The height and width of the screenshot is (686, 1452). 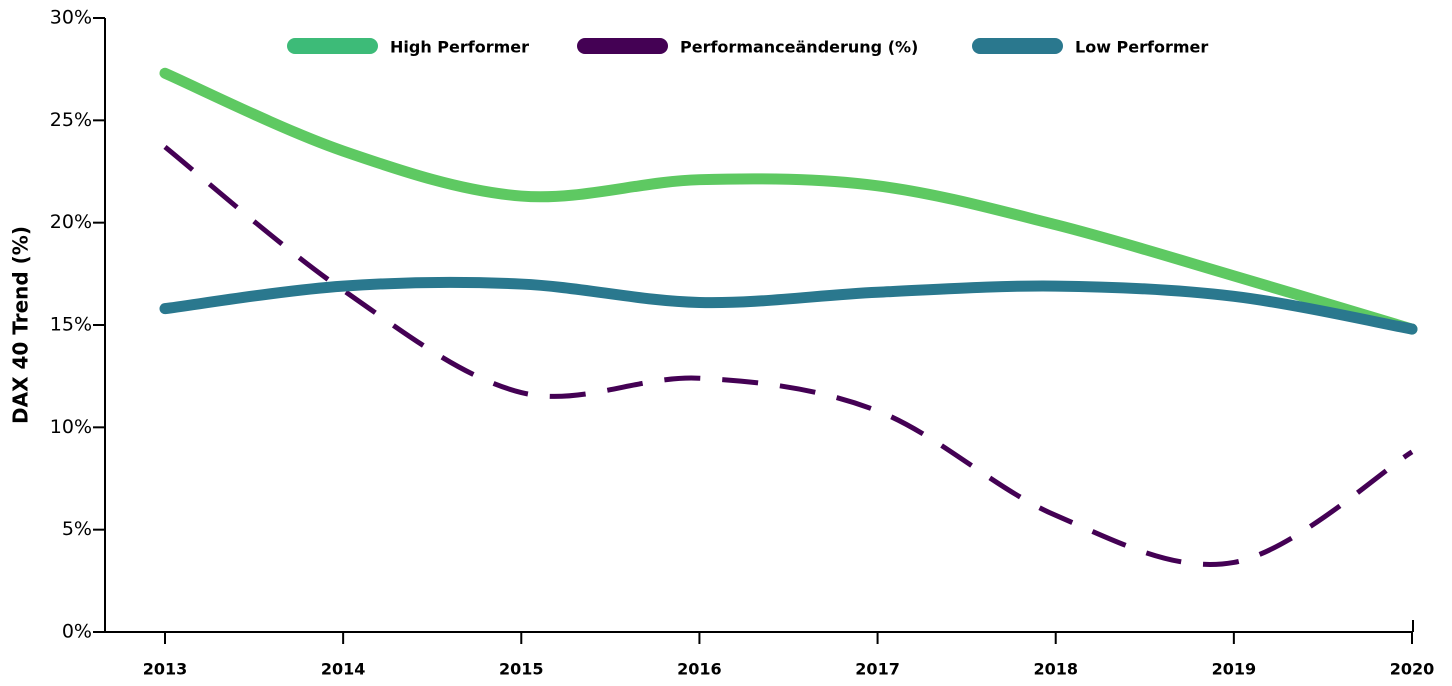 I want to click on y-tick-label: 0%, so click(x=77, y=632).